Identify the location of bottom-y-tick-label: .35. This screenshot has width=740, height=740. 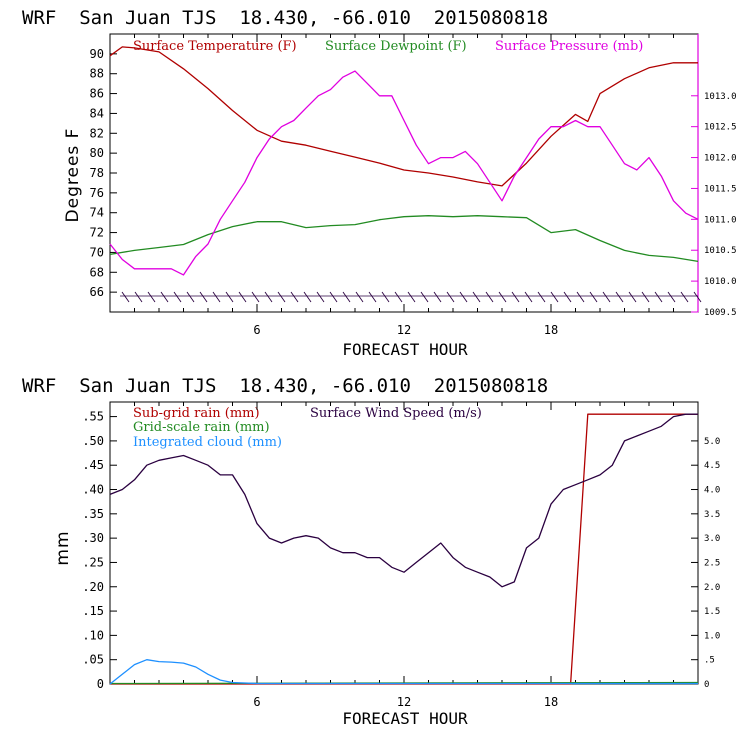
(93, 514).